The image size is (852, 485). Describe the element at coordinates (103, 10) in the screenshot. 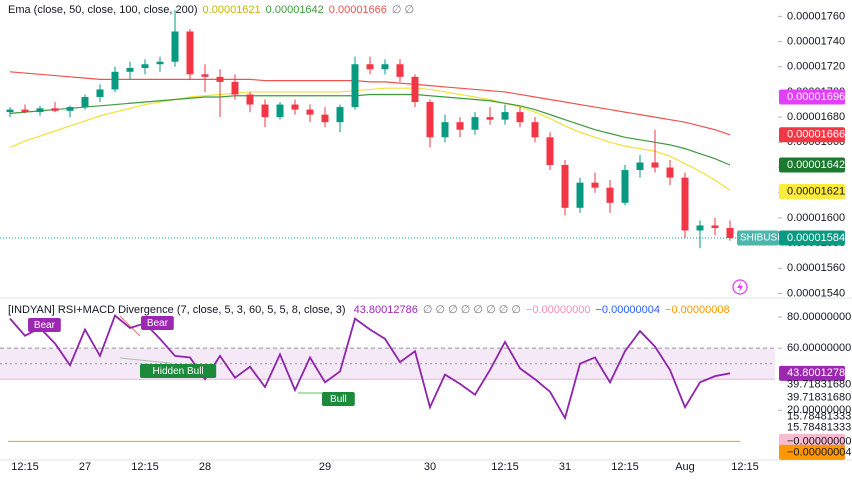

I see `indicator-title: Ema (close, 50, close, 100, close, 200)` at that location.